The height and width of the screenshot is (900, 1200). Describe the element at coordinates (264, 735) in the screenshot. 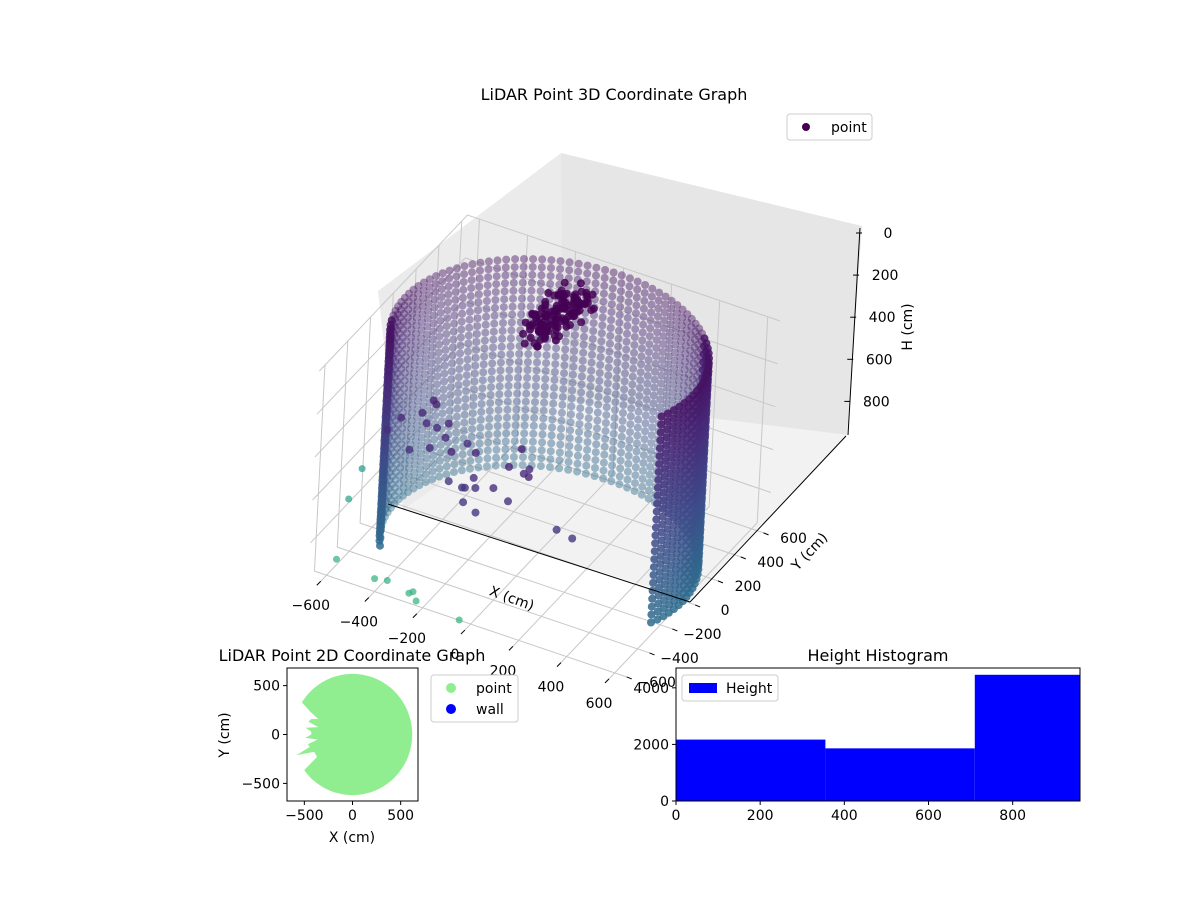

I see `y-ticks-2d: 500 0 −500` at that location.